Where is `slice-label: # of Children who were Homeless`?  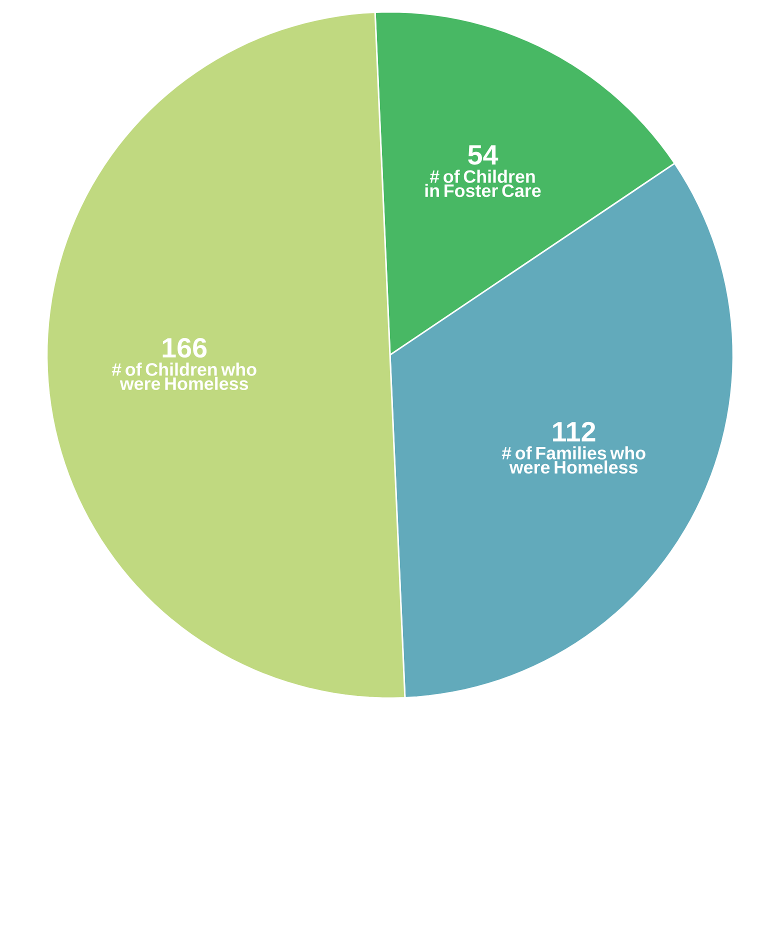 slice-label: # of Children who were Homeless is located at coordinates (184, 376).